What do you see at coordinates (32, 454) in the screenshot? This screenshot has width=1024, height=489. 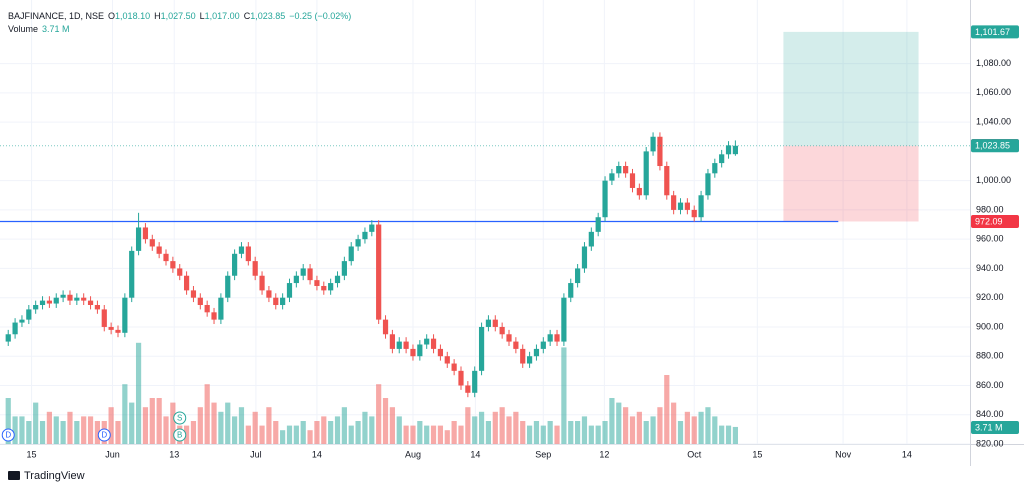 I see `x-tick-label: 15` at bounding box center [32, 454].